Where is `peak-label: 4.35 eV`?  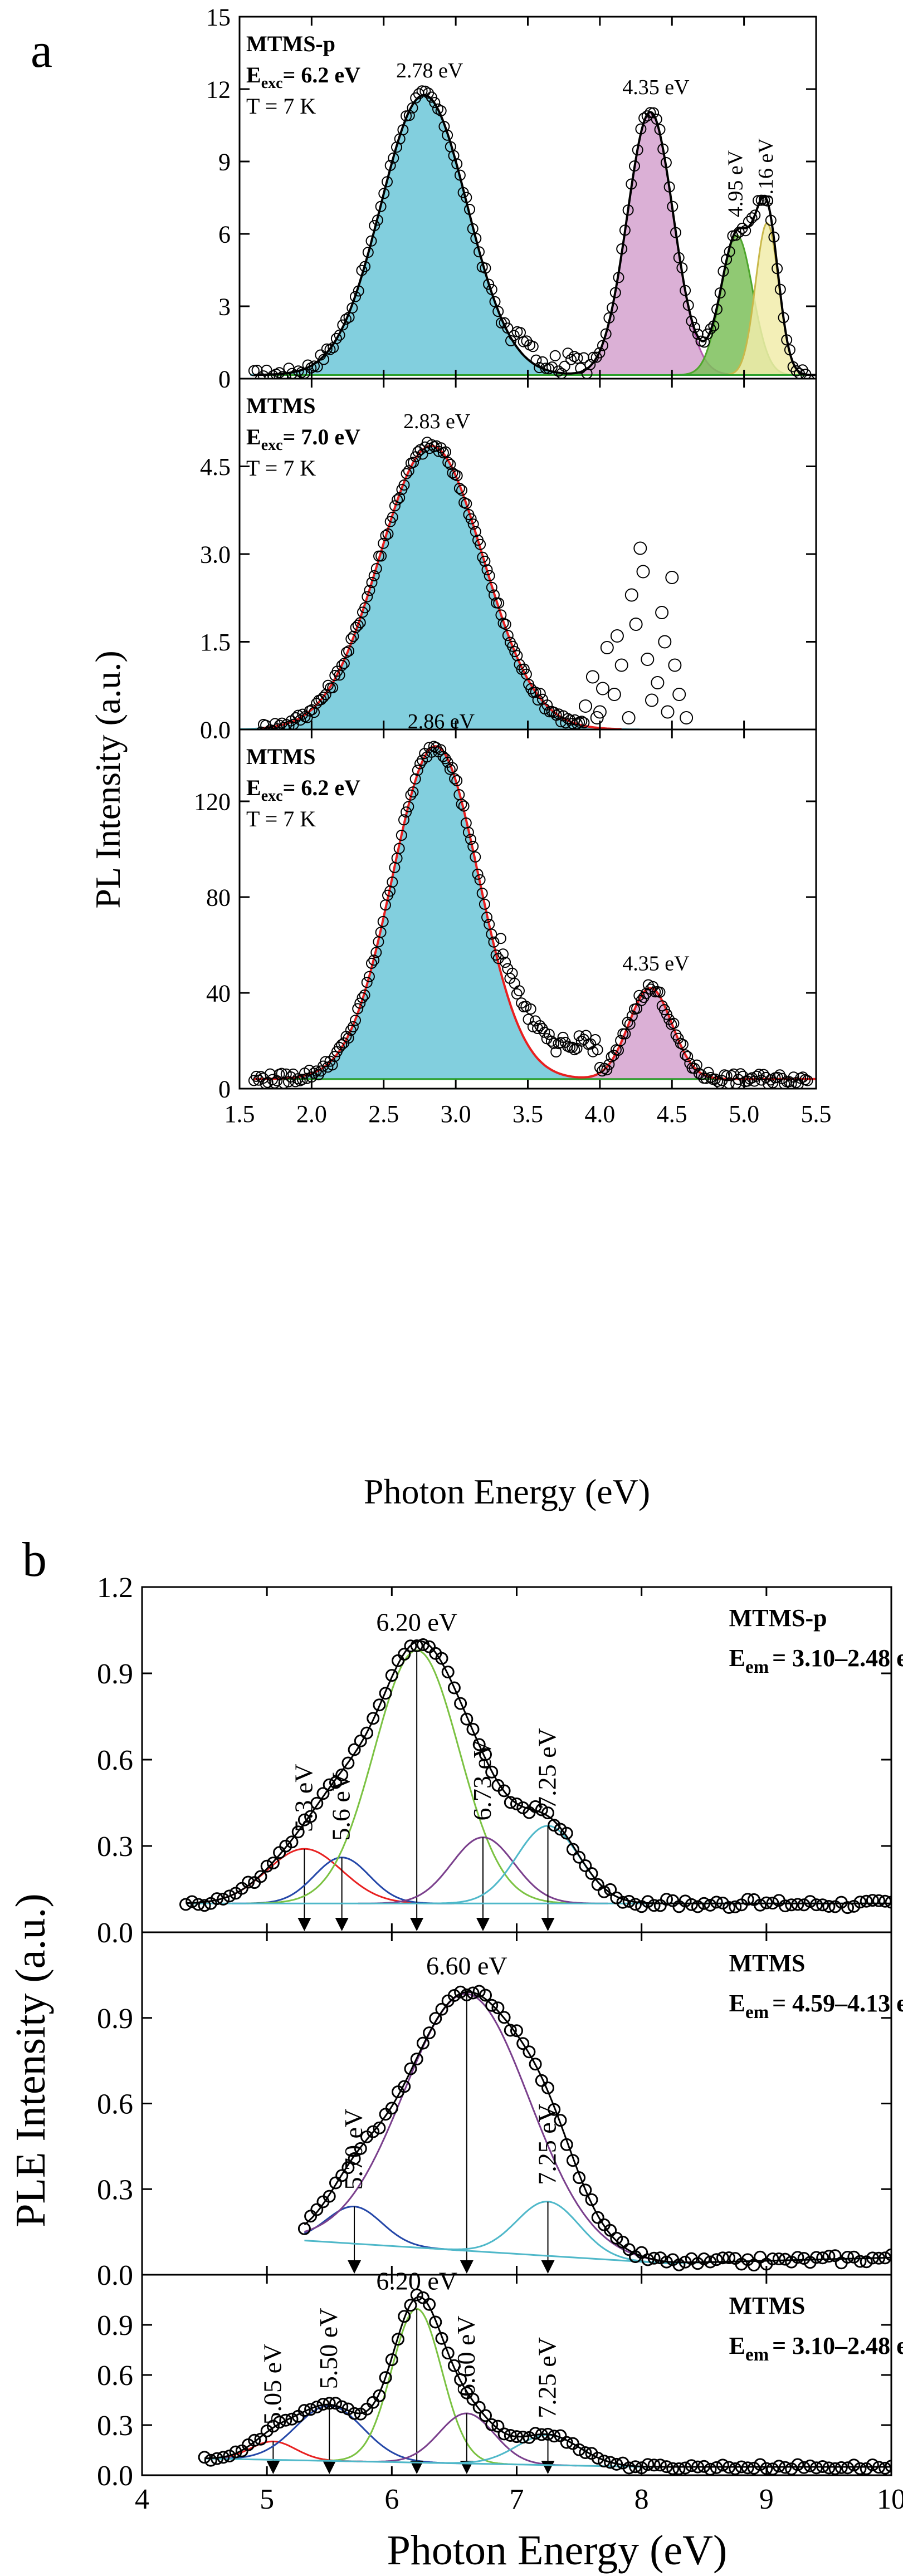
peak-label: 4.35 eV is located at coordinates (656, 87).